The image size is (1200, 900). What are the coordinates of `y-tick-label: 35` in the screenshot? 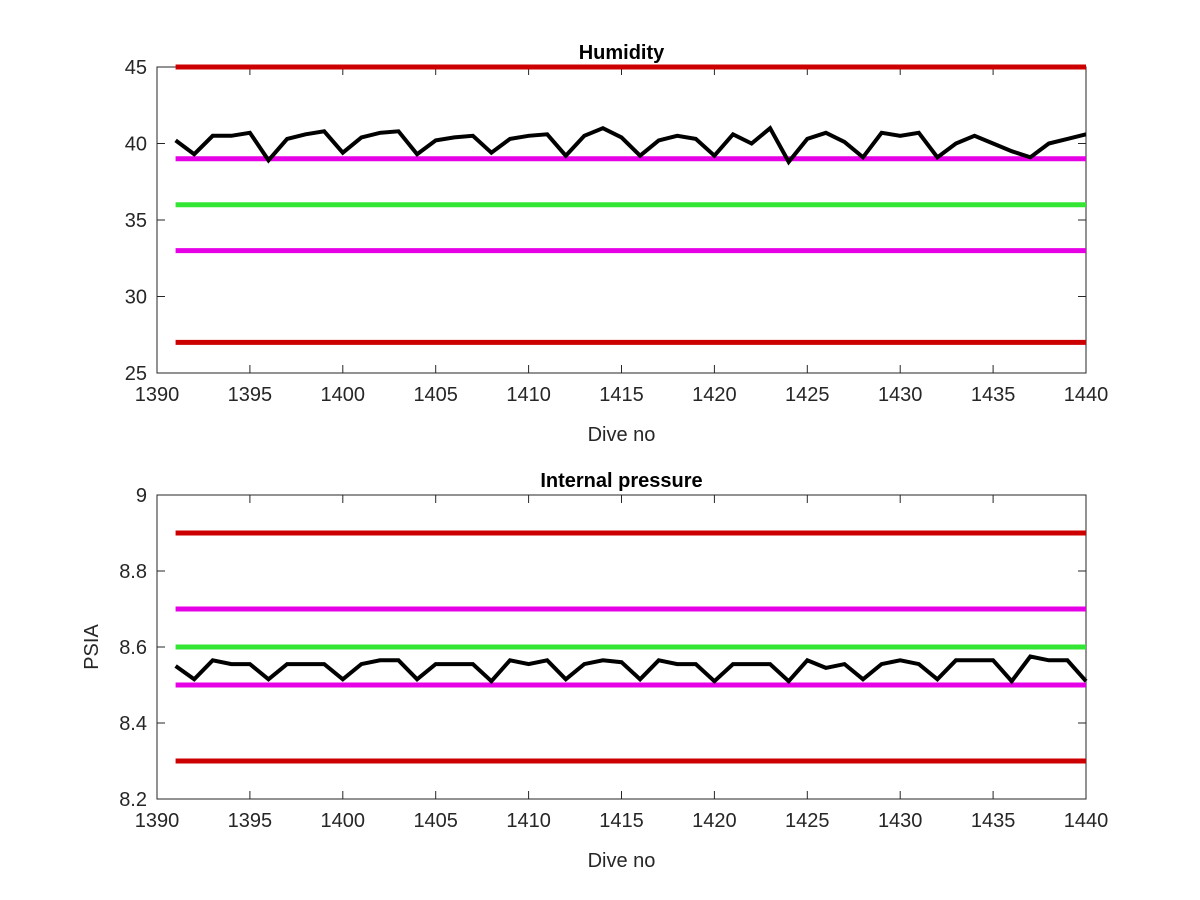 It's located at (136, 221).